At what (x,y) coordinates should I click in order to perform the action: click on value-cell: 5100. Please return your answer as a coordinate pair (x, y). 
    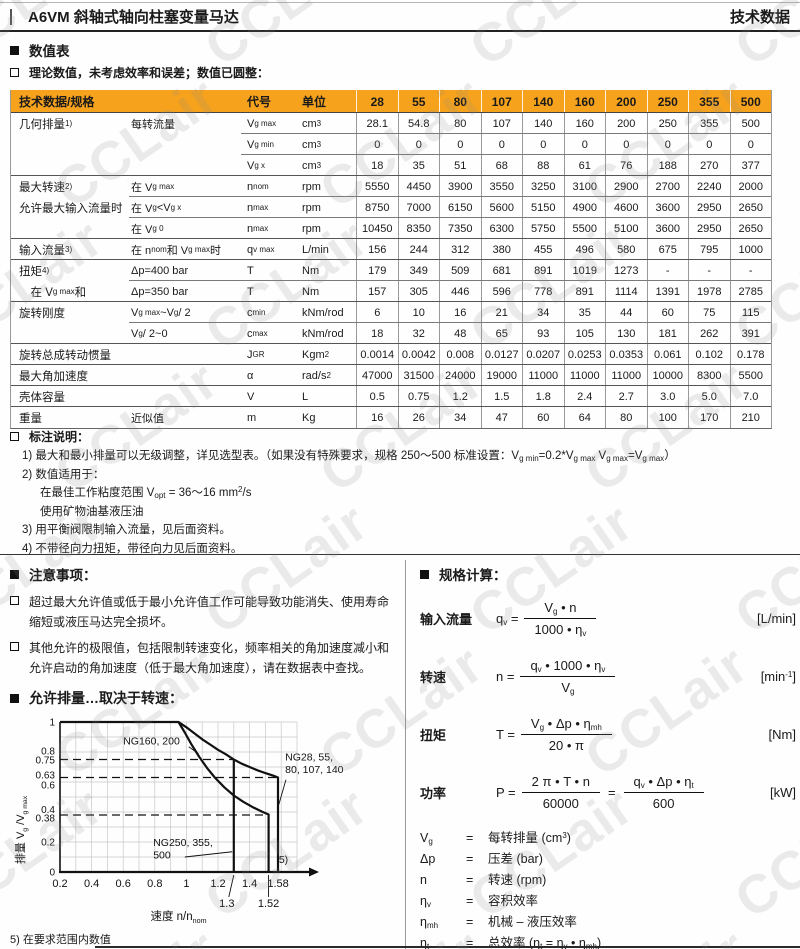
    Looking at the image, I should click on (626, 228).